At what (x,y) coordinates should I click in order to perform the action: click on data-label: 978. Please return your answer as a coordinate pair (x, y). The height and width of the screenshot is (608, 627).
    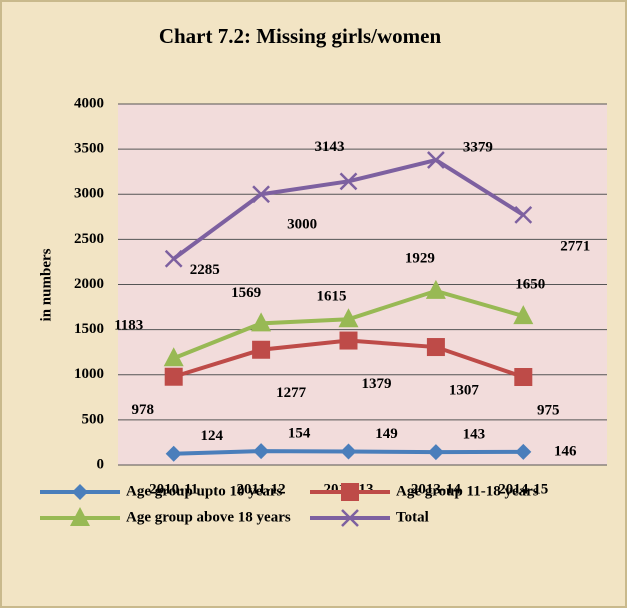
    Looking at the image, I should click on (142, 410).